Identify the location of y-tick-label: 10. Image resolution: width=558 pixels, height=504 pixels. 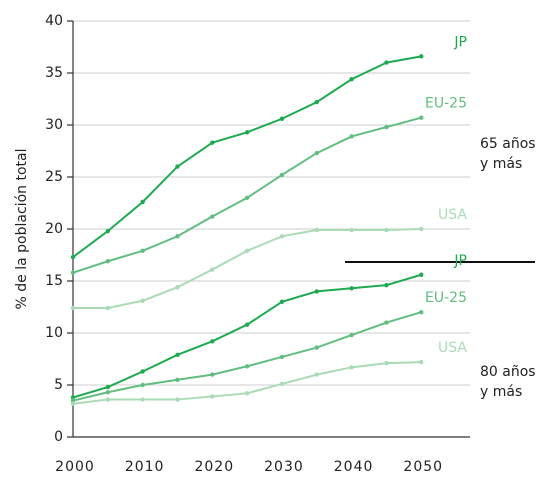
(54, 333).